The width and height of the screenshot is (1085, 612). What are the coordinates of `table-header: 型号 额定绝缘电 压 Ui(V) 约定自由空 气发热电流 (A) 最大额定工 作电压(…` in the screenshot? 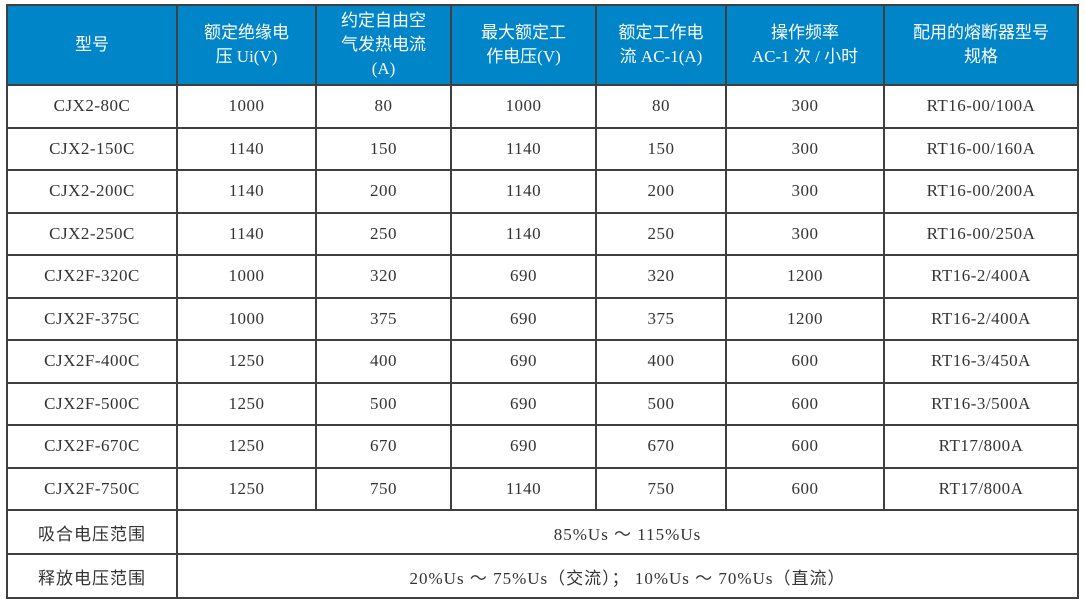 It's located at (542, 45).